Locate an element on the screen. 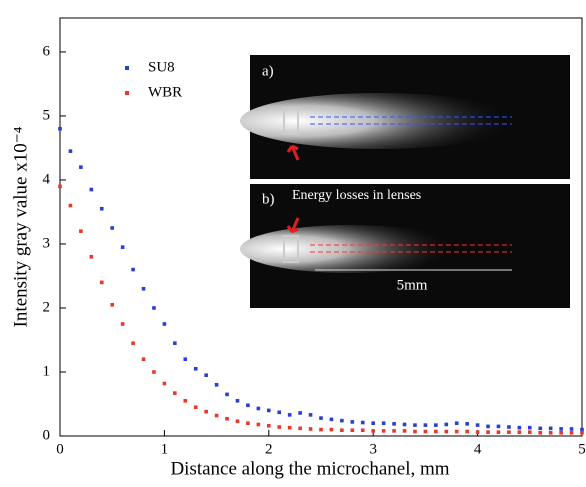  y-tick-label: 4 is located at coordinates (47, 179).